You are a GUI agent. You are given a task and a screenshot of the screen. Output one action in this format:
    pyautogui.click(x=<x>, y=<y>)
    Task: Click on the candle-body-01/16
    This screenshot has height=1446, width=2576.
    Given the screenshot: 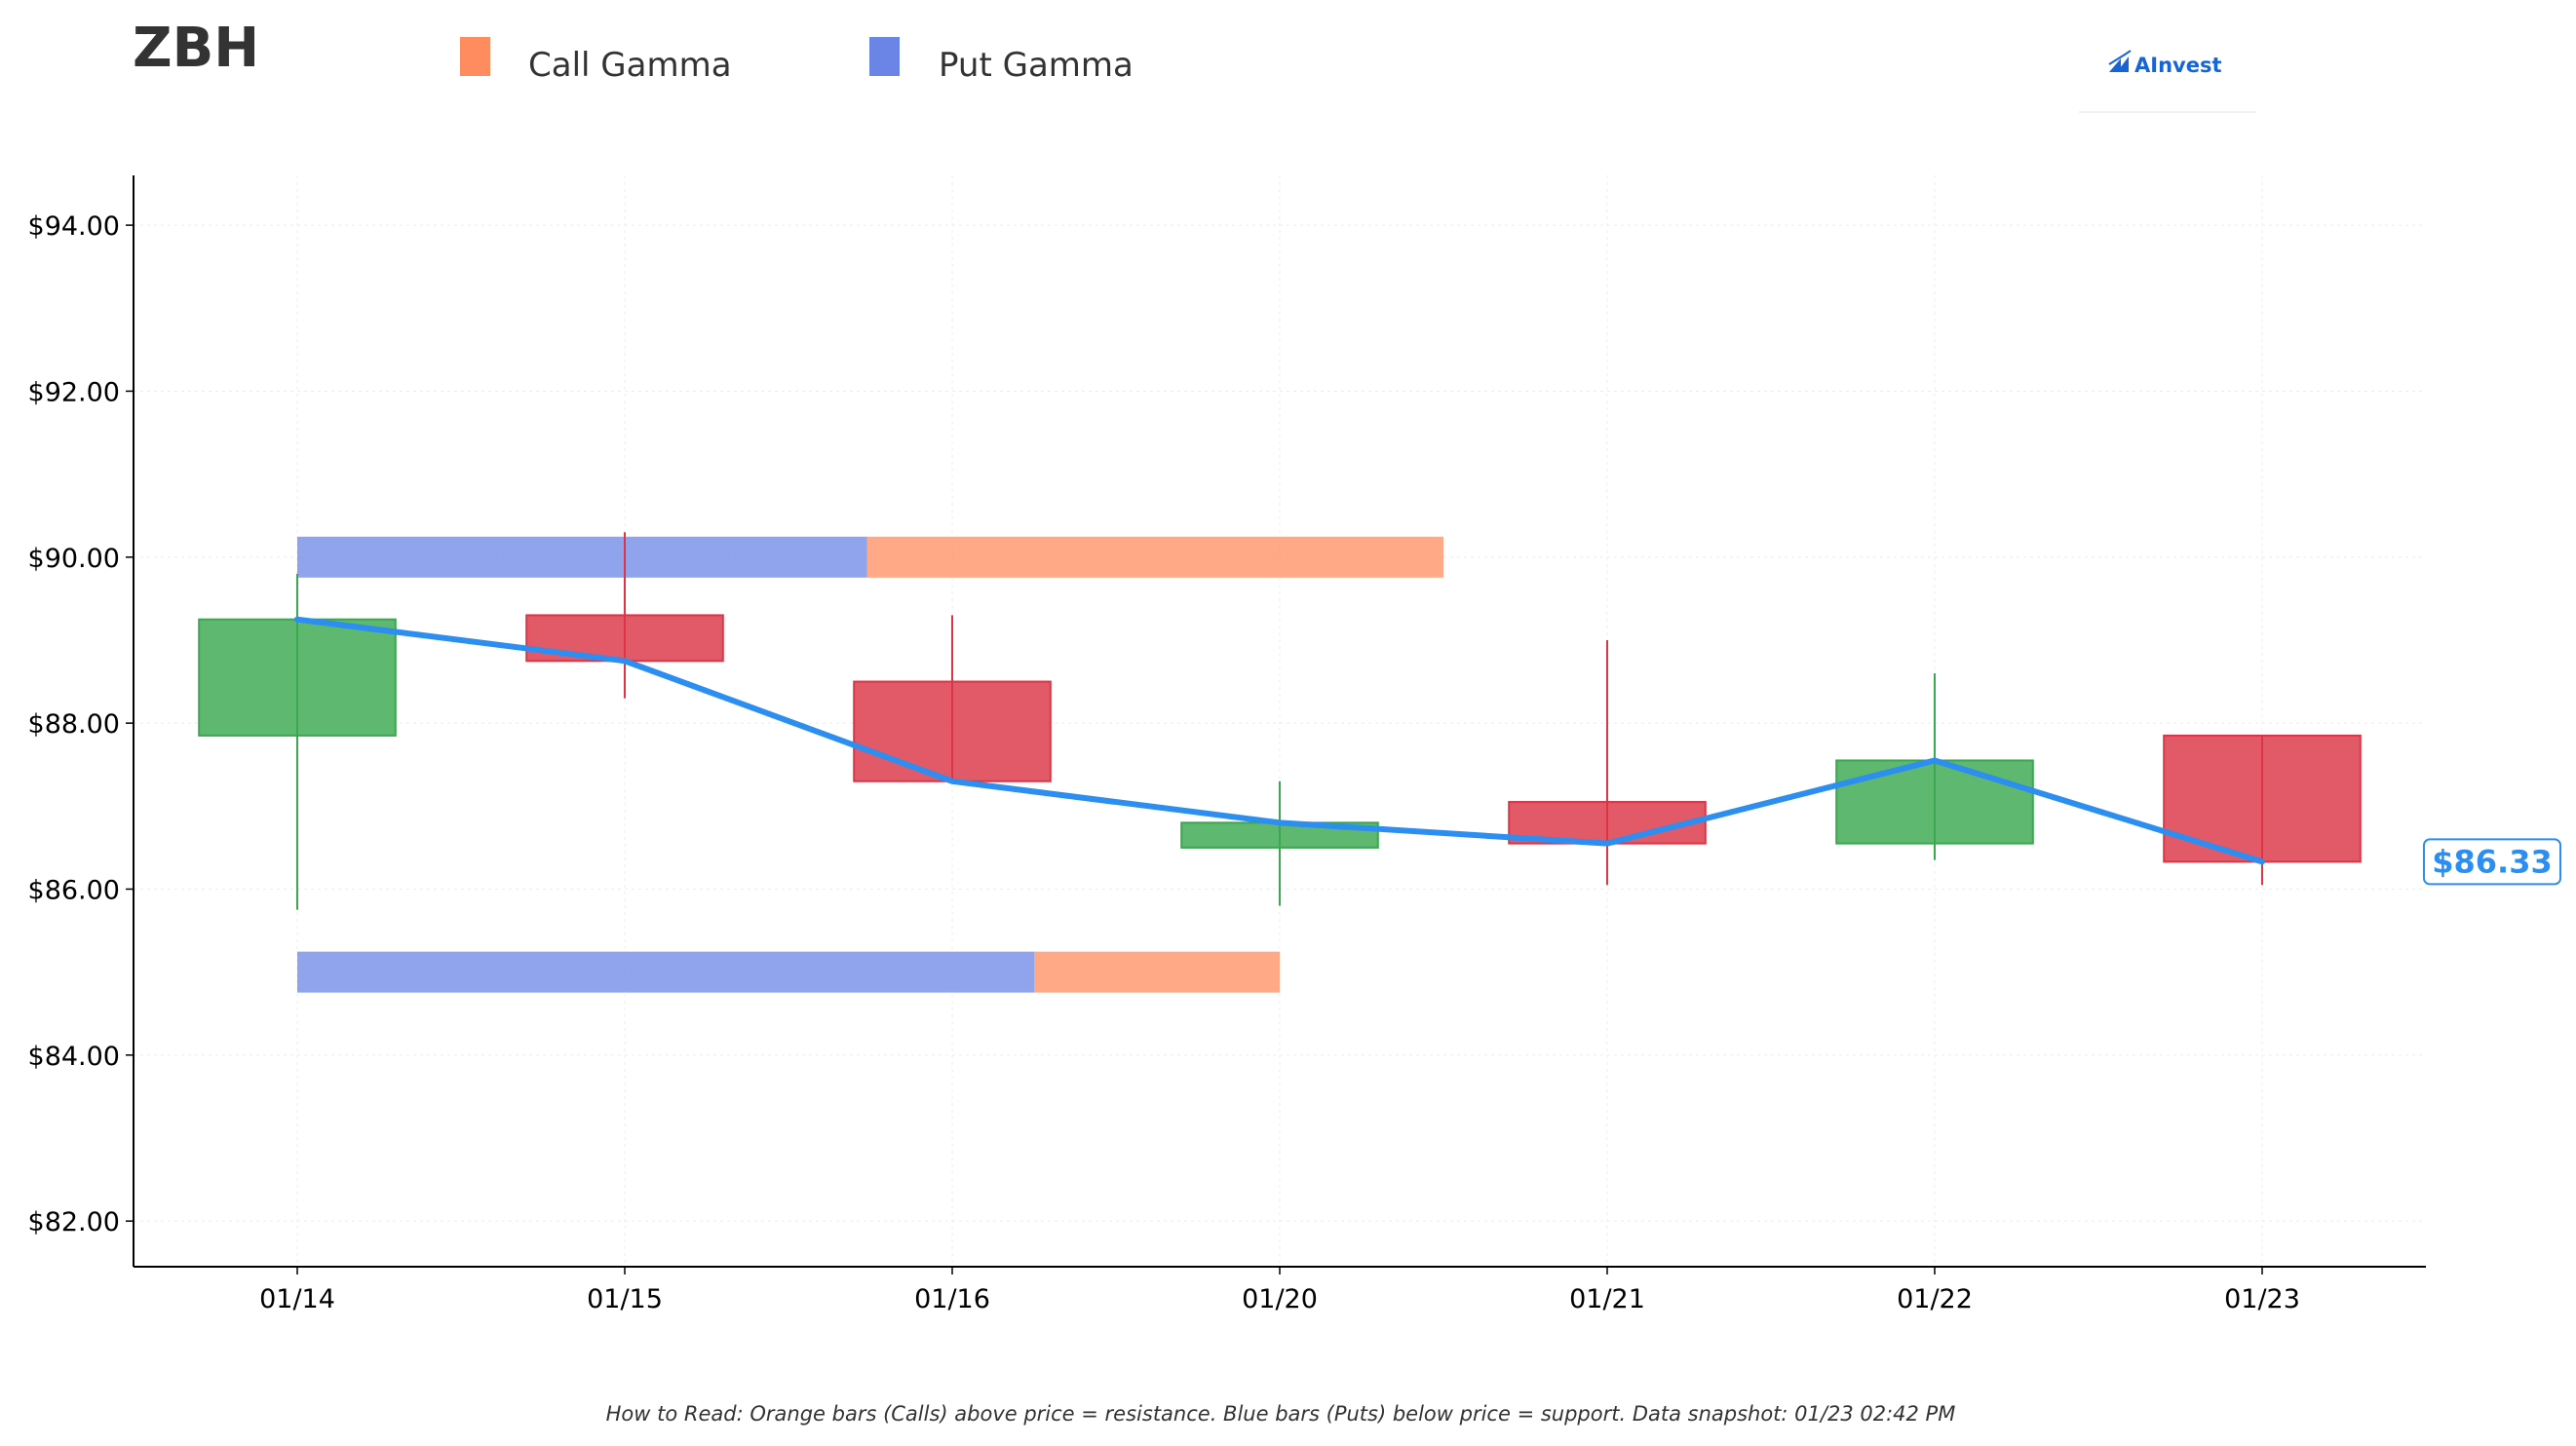 What is the action you would take?
    pyautogui.click(x=952, y=731)
    